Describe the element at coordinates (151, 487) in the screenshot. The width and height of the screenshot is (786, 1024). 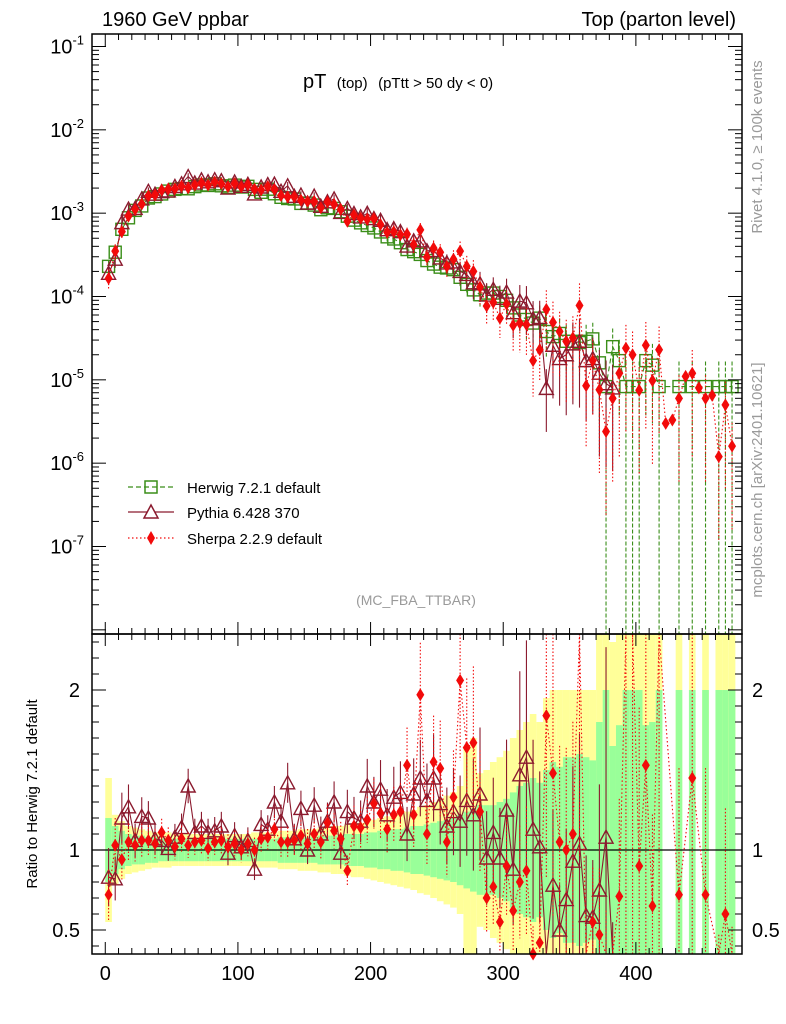
I see `legend-marker-herwig` at that location.